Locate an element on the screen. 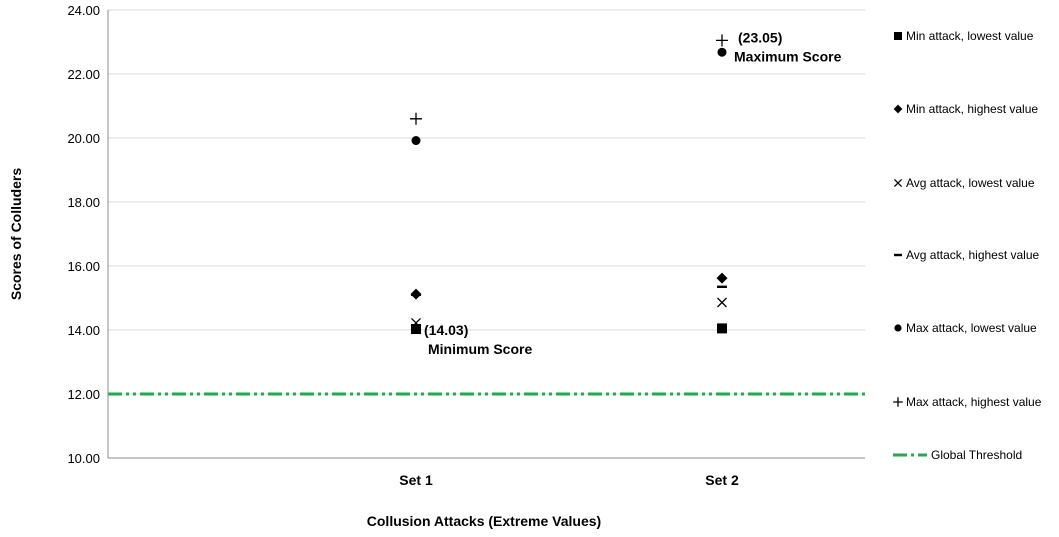 The height and width of the screenshot is (537, 1059). y-tick-label: 10.00 is located at coordinates (83, 458).